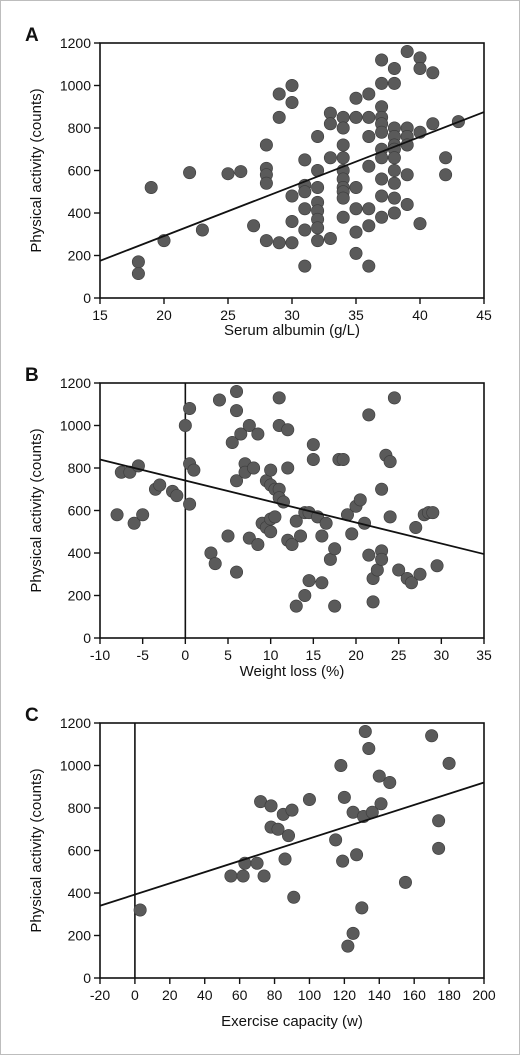 The height and width of the screenshot is (1056, 520). Describe the element at coordinates (271, 655) in the screenshot. I see `x-tick-label: 10` at that location.